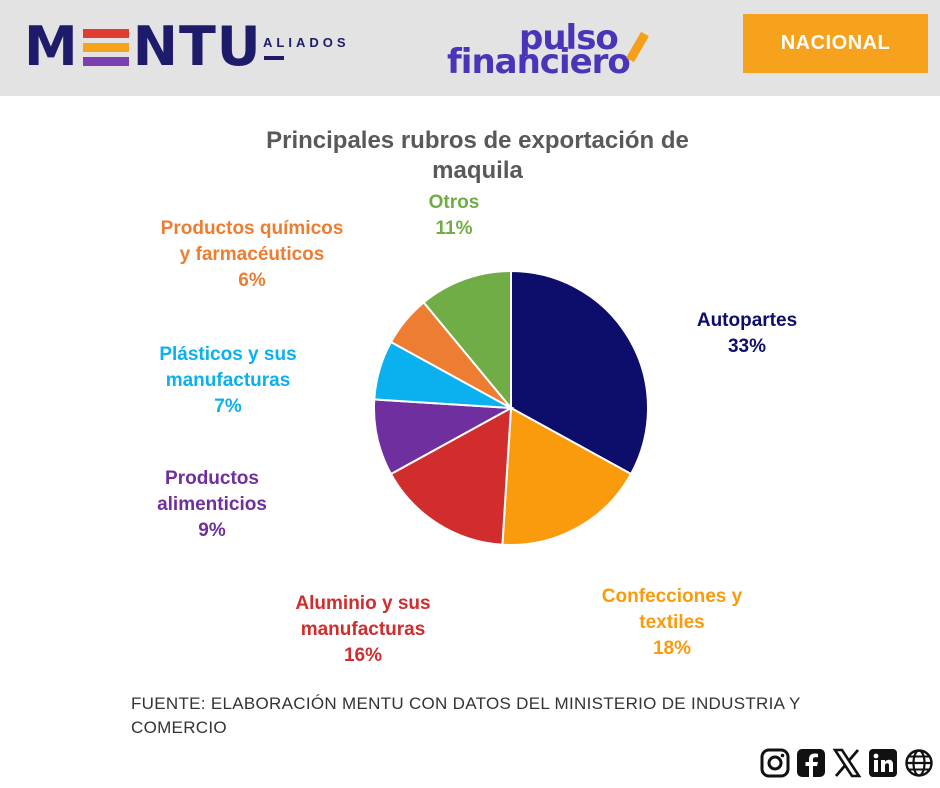 This screenshot has width=940, height=788. I want to click on aliados-text: ALIADOS, so click(306, 42).